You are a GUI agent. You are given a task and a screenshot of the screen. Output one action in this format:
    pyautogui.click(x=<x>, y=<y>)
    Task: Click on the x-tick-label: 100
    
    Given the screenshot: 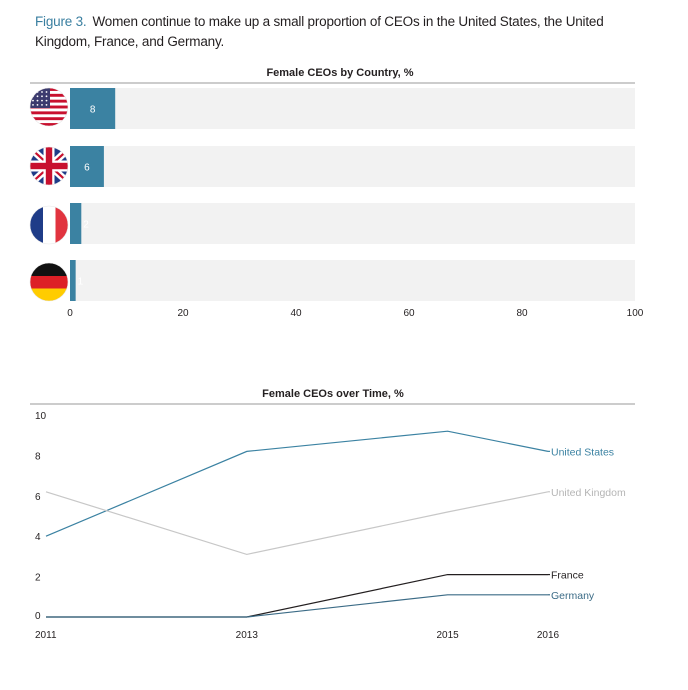 What is the action you would take?
    pyautogui.click(x=635, y=313)
    